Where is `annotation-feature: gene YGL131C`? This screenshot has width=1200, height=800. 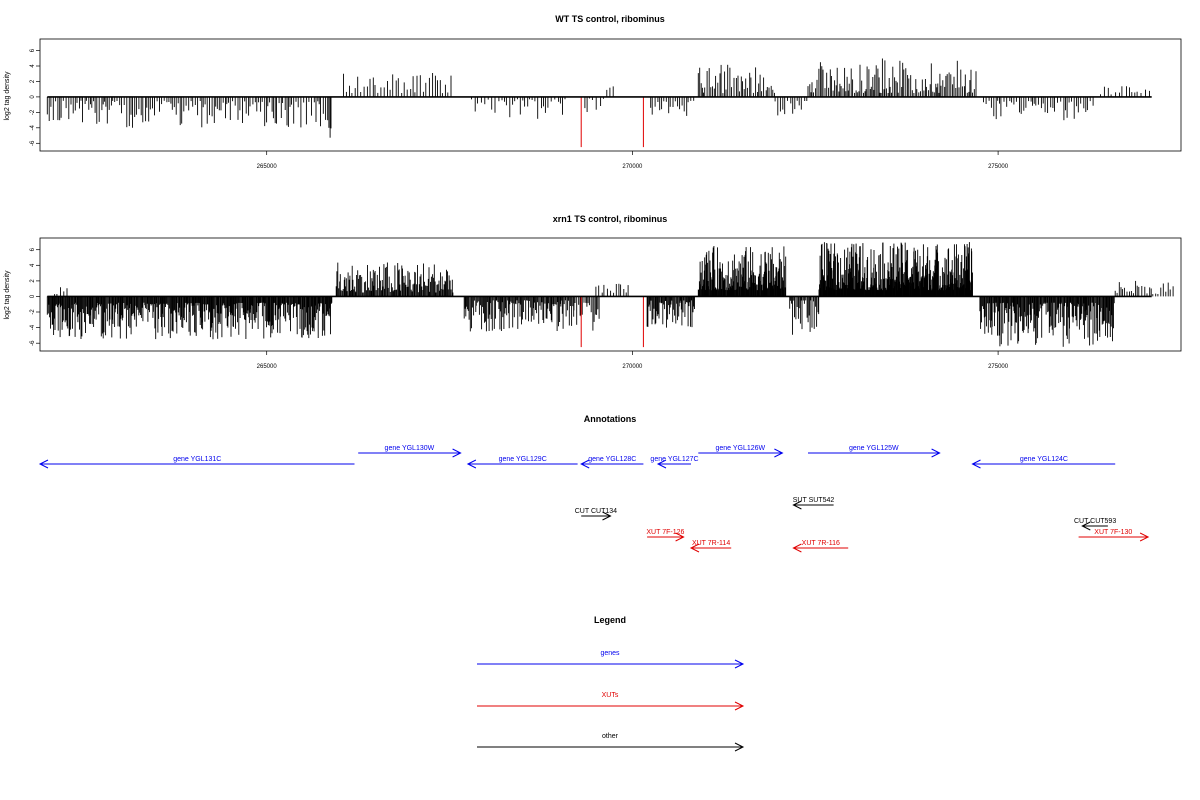
annotation-feature: gene YGL131C is located at coordinates (196, 462).